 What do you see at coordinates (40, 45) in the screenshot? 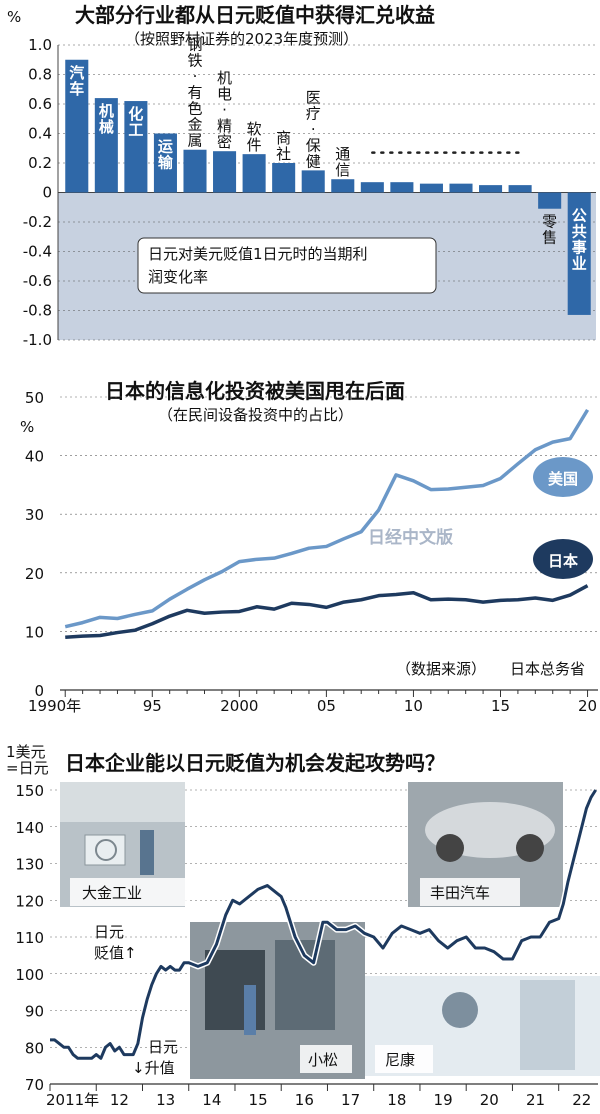
I see `y-tick-label: 1.0` at bounding box center [40, 45].